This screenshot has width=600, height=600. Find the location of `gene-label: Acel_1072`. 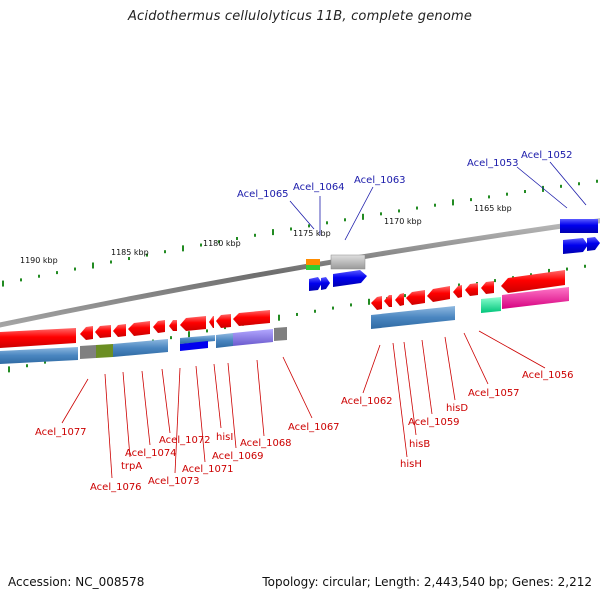

gene-label: Acel_1072 is located at coordinates (185, 440).